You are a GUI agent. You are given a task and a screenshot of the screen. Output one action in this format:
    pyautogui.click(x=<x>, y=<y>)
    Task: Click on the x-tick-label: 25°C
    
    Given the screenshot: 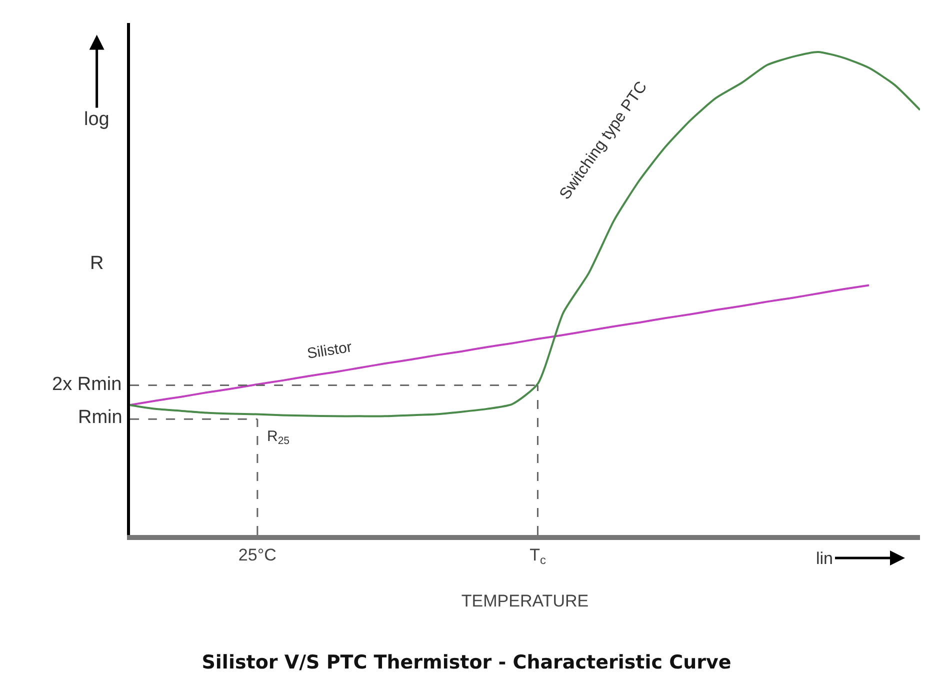 What is the action you would take?
    pyautogui.click(x=257, y=554)
    